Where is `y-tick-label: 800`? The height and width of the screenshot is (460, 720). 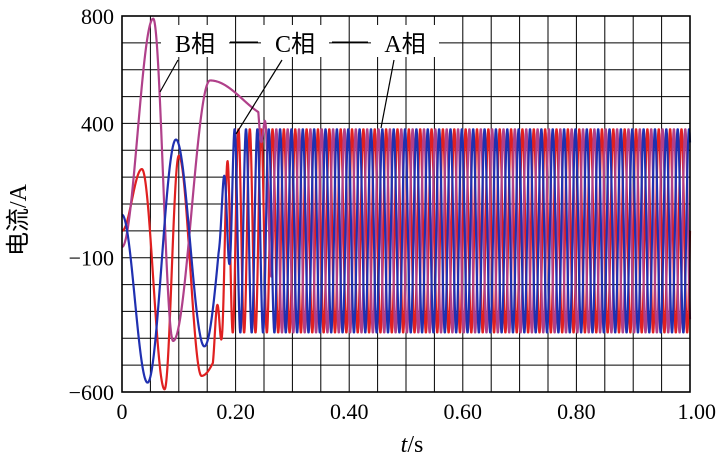 y-tick-label: 800 is located at coordinates (97, 16).